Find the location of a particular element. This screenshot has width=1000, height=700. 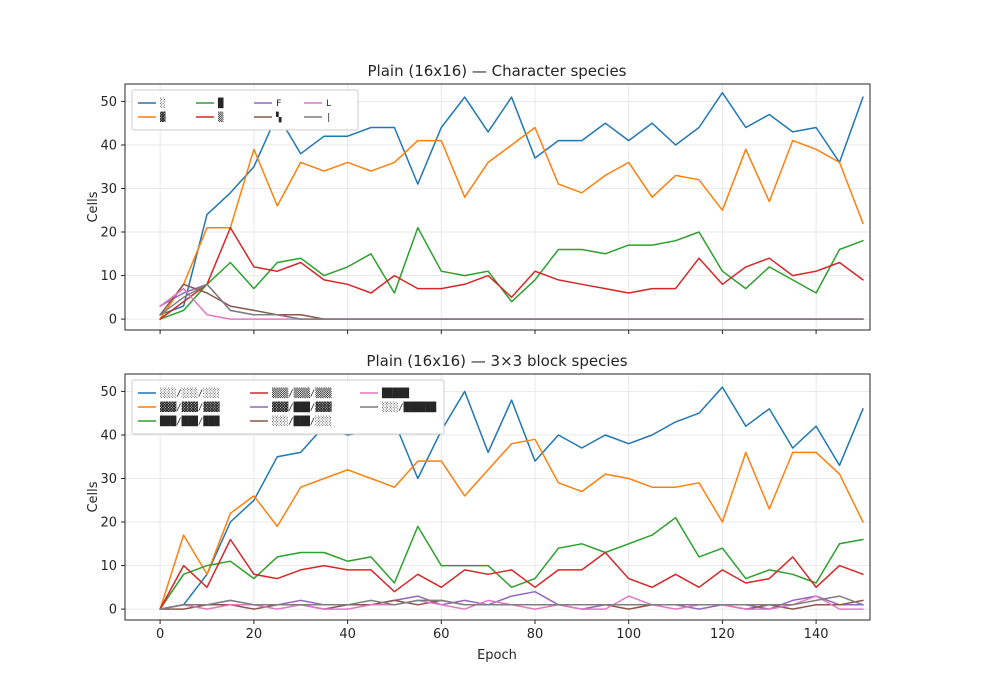

legend-entry-label: L is located at coordinates (328, 104).